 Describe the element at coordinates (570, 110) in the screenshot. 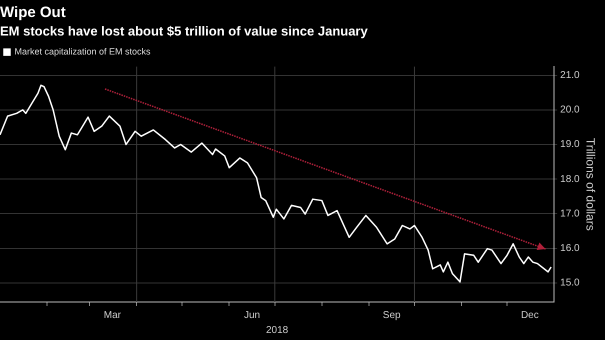

I see `y-tick-label: 20.0` at that location.